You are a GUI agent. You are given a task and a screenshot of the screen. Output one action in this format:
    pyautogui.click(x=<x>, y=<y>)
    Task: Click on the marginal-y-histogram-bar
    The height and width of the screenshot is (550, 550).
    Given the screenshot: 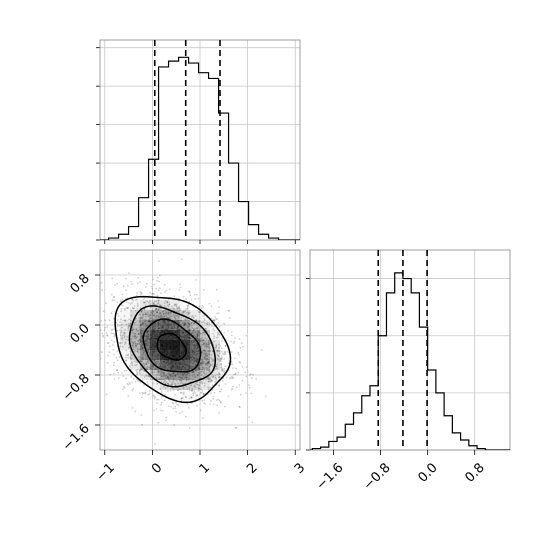 What is the action you would take?
    pyautogui.click(x=407, y=364)
    